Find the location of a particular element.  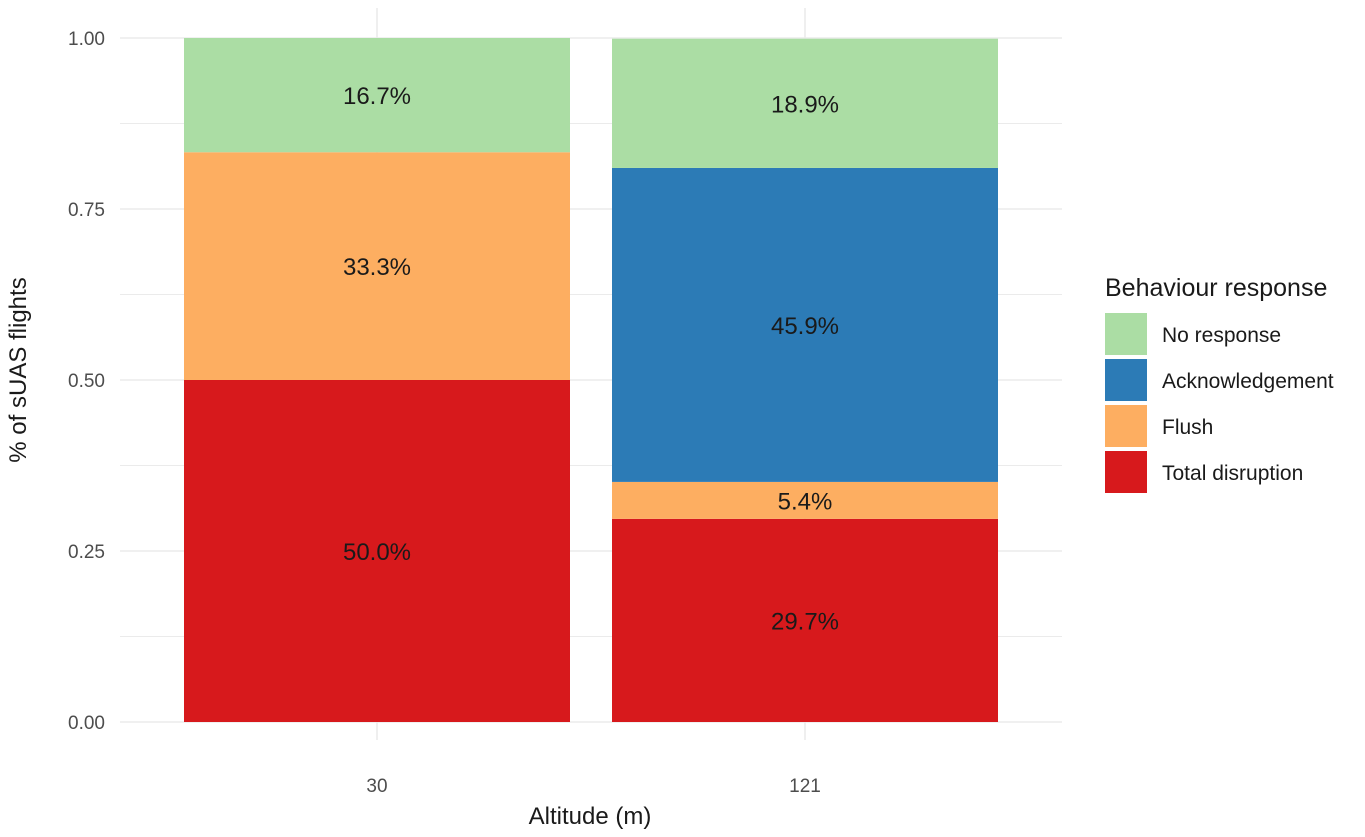

data-label: 50.0% is located at coordinates (377, 552).